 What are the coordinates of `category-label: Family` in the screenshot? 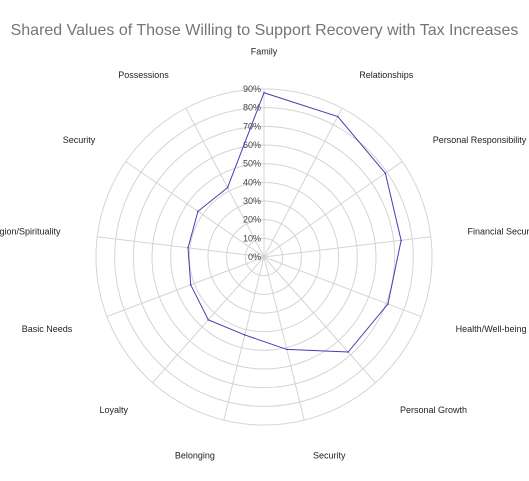 It's located at (264, 51).